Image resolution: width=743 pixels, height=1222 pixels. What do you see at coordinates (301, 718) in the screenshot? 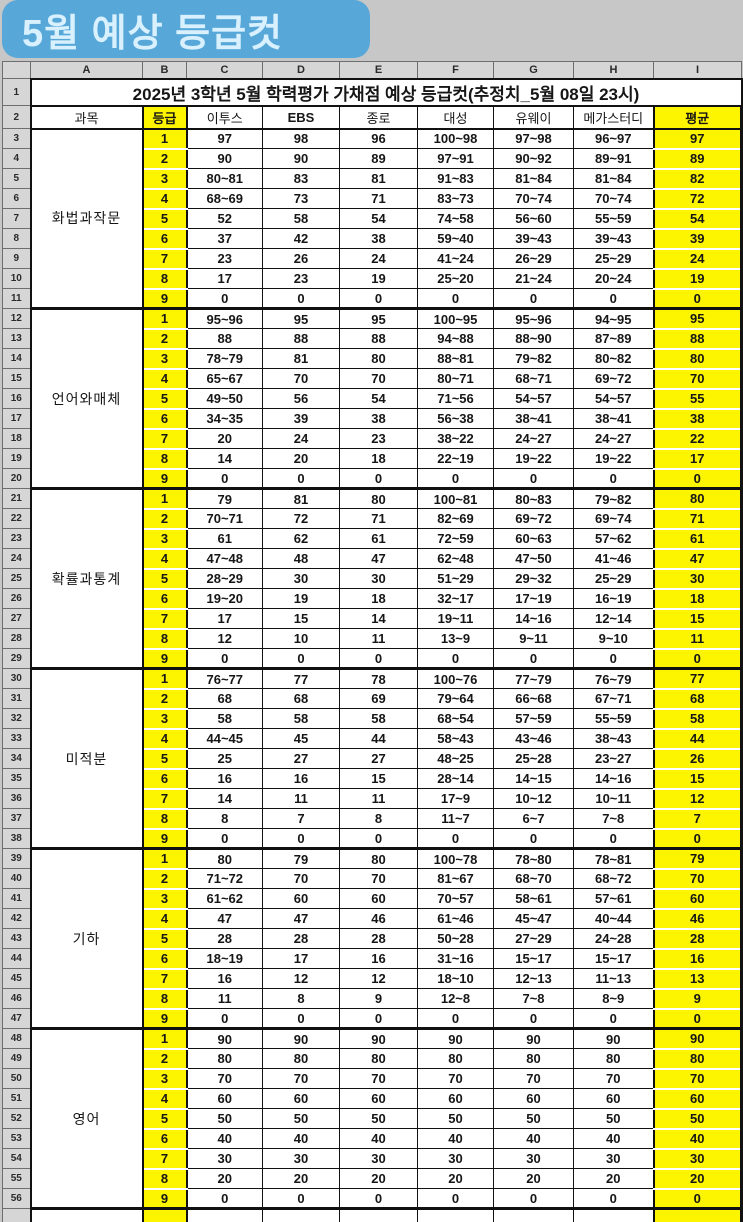
I see `cell-d32: 58` at bounding box center [301, 718].